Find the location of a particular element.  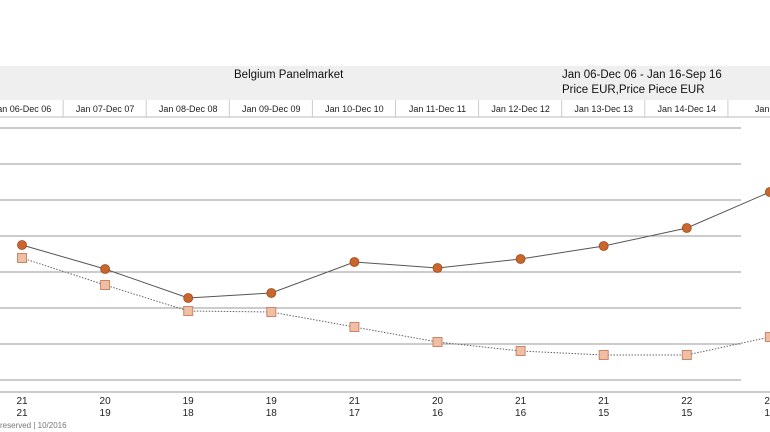

chart-title: Belgium Panelmarket is located at coordinates (289, 75).